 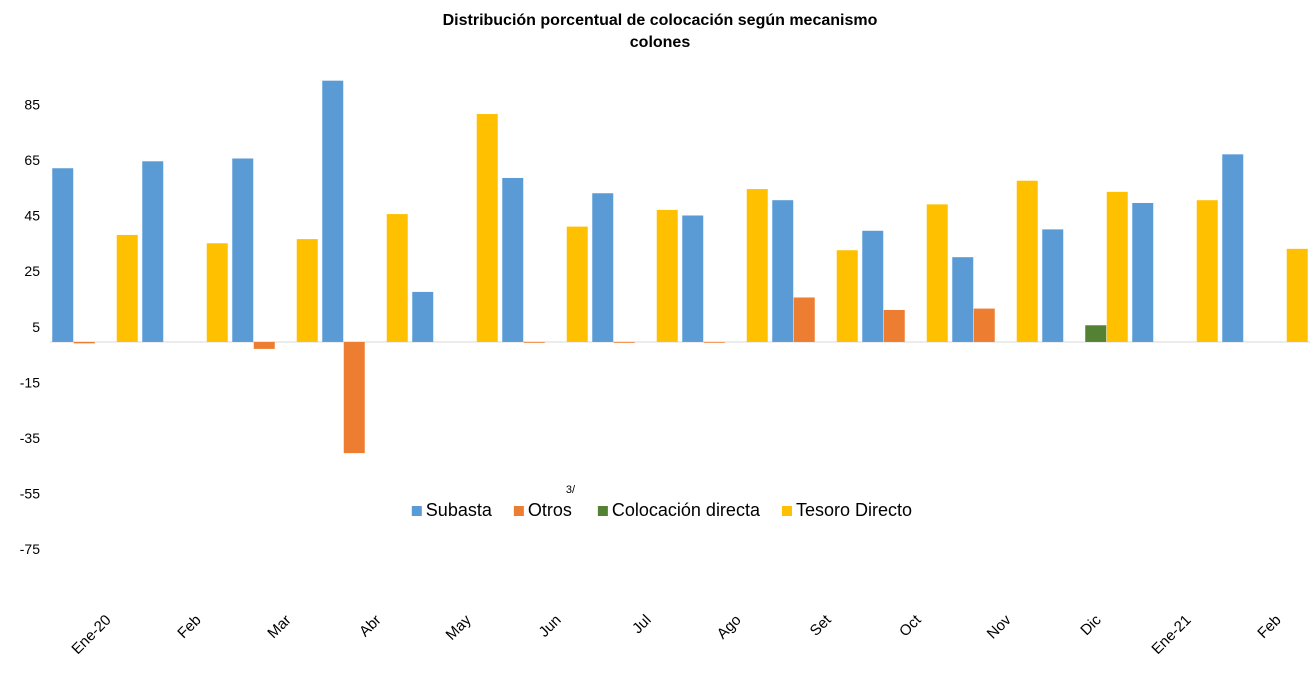 What do you see at coordinates (32, 160) in the screenshot?
I see `y-tick-label: 65` at bounding box center [32, 160].